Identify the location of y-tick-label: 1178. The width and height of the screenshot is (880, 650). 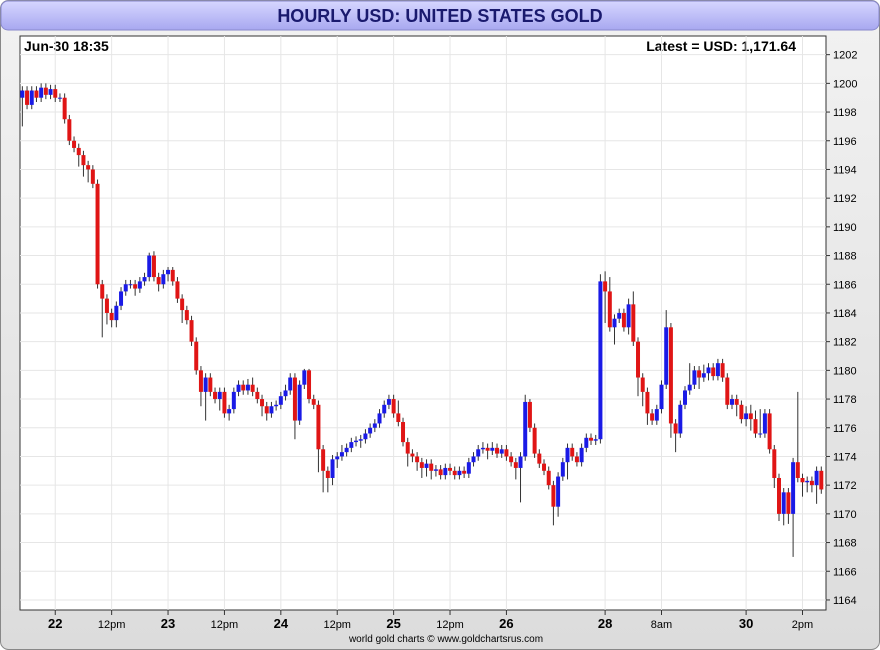
(845, 400).